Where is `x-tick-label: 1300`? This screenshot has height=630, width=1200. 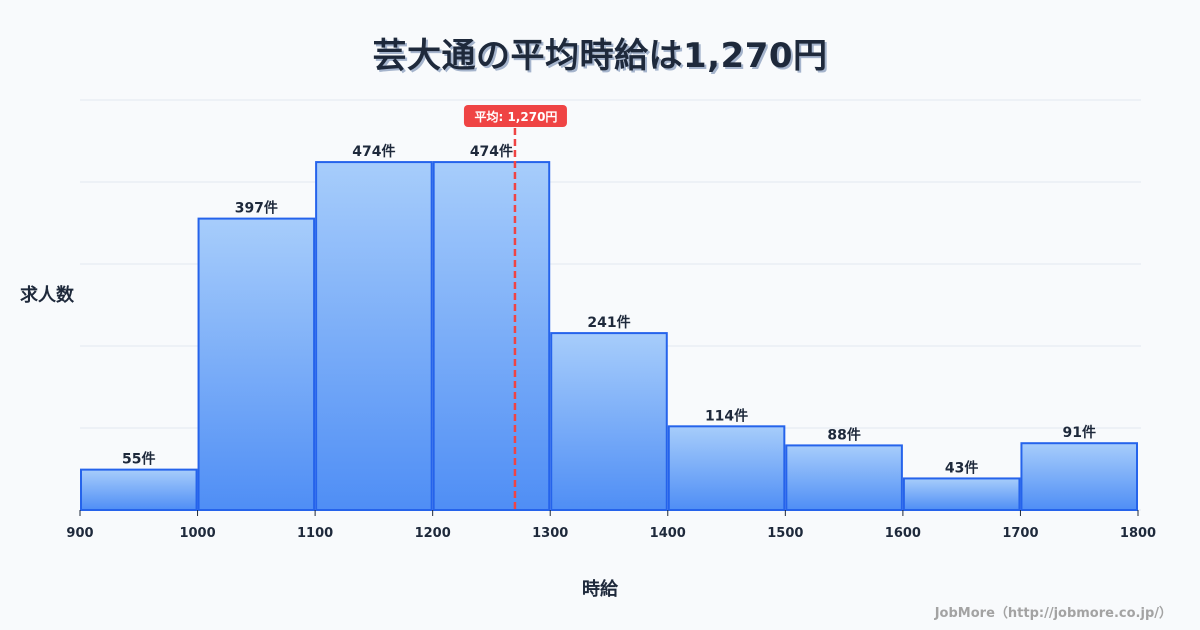
x-tick-label: 1300 is located at coordinates (550, 533).